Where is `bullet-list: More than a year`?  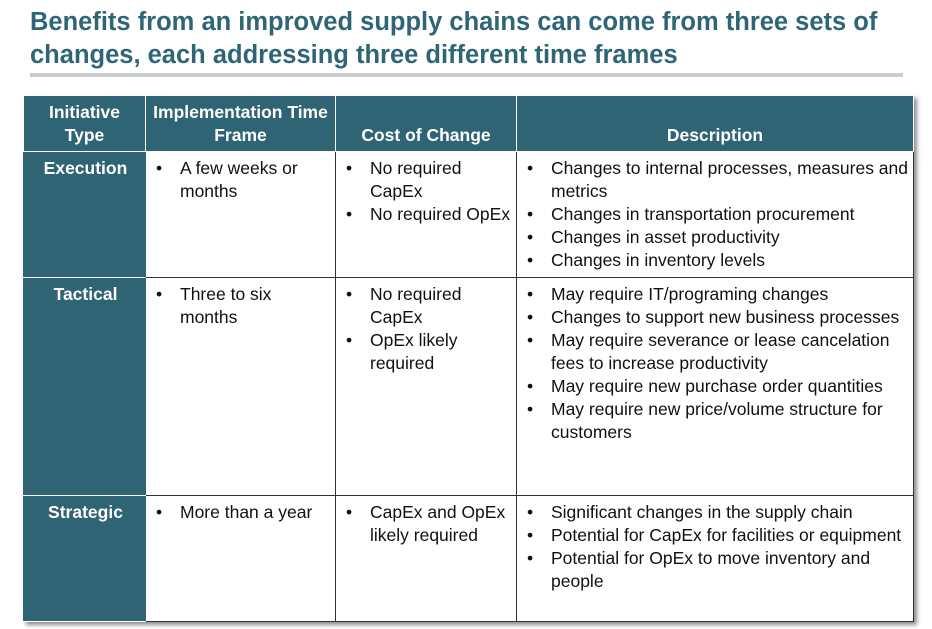 bullet-list: More than a year is located at coordinates (241, 512).